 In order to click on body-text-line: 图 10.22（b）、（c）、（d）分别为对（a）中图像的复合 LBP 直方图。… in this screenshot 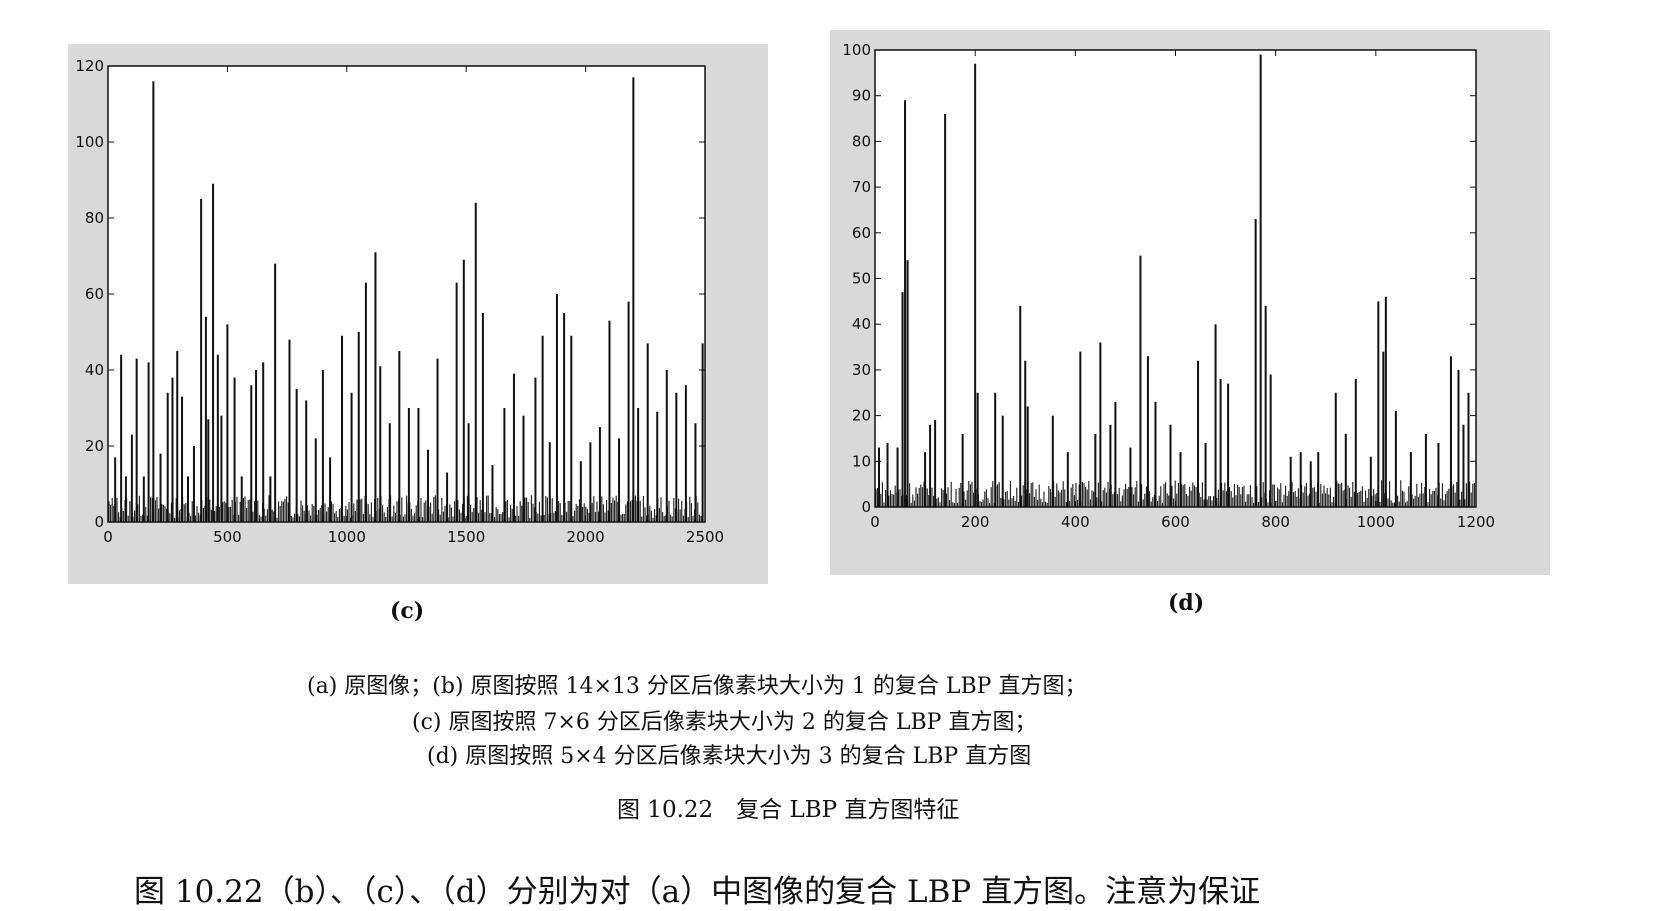, I will do `click(697, 892)`.